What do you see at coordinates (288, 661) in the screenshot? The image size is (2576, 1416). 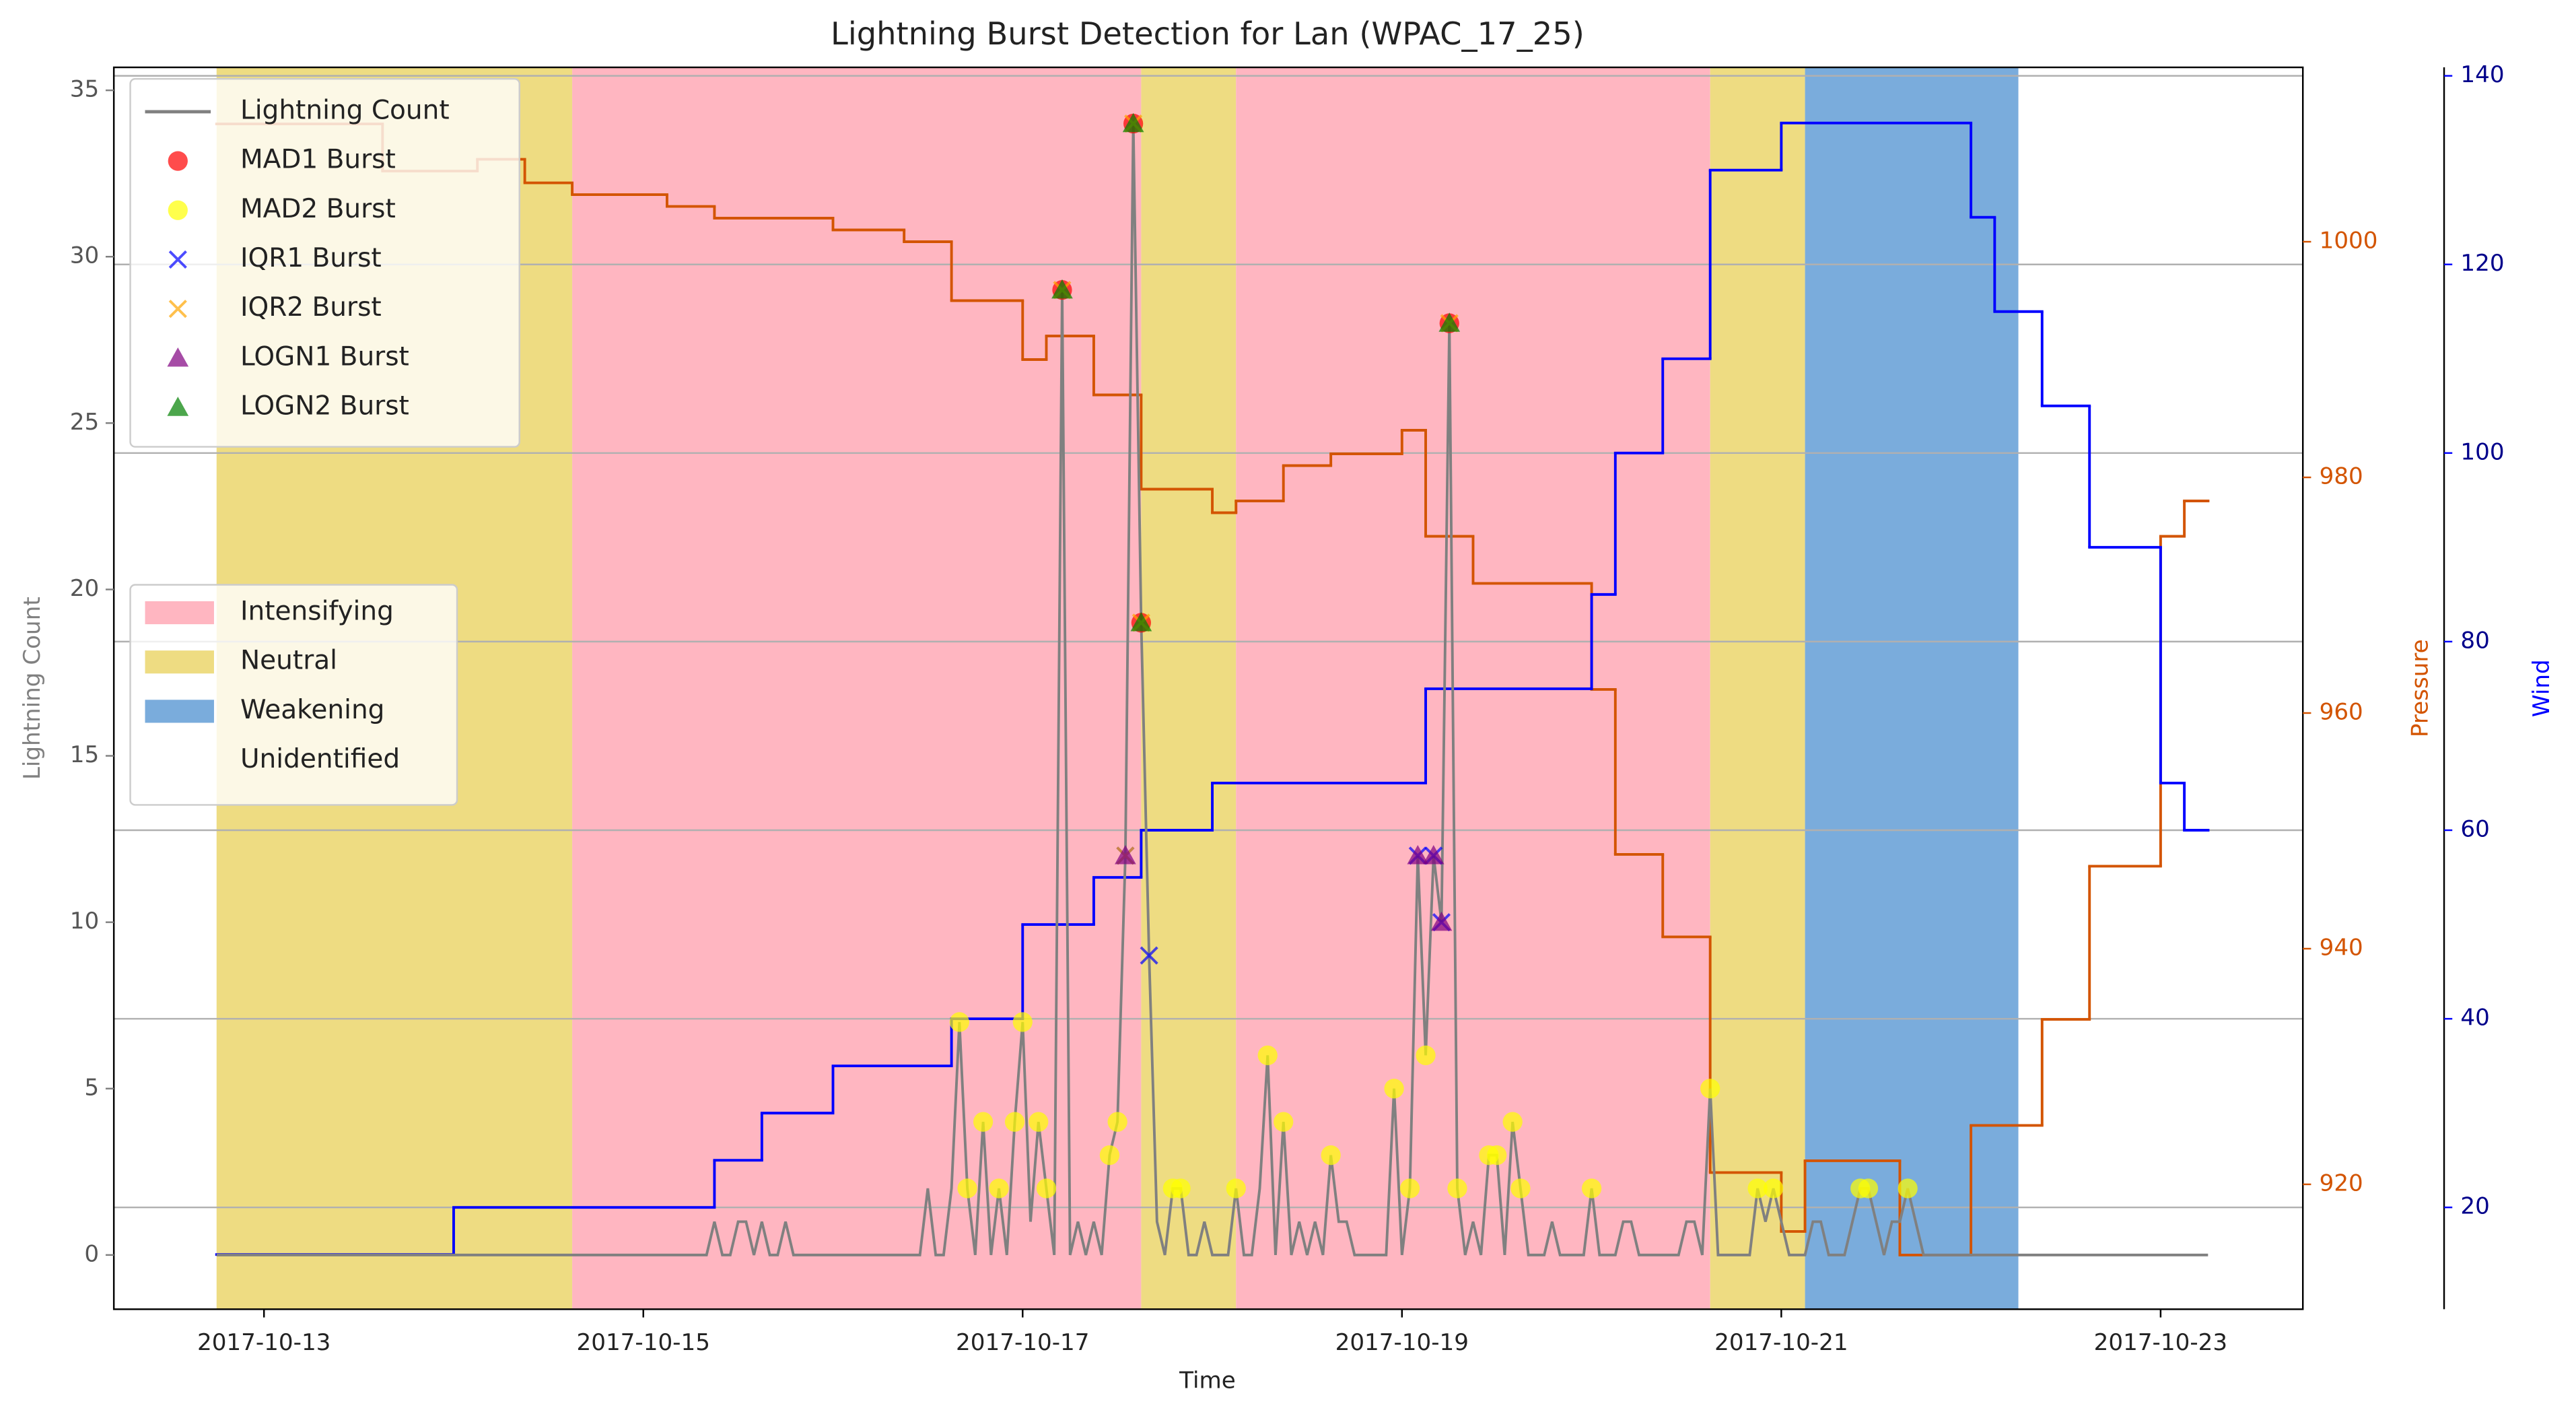 I see `phase-label: Neutral` at bounding box center [288, 661].